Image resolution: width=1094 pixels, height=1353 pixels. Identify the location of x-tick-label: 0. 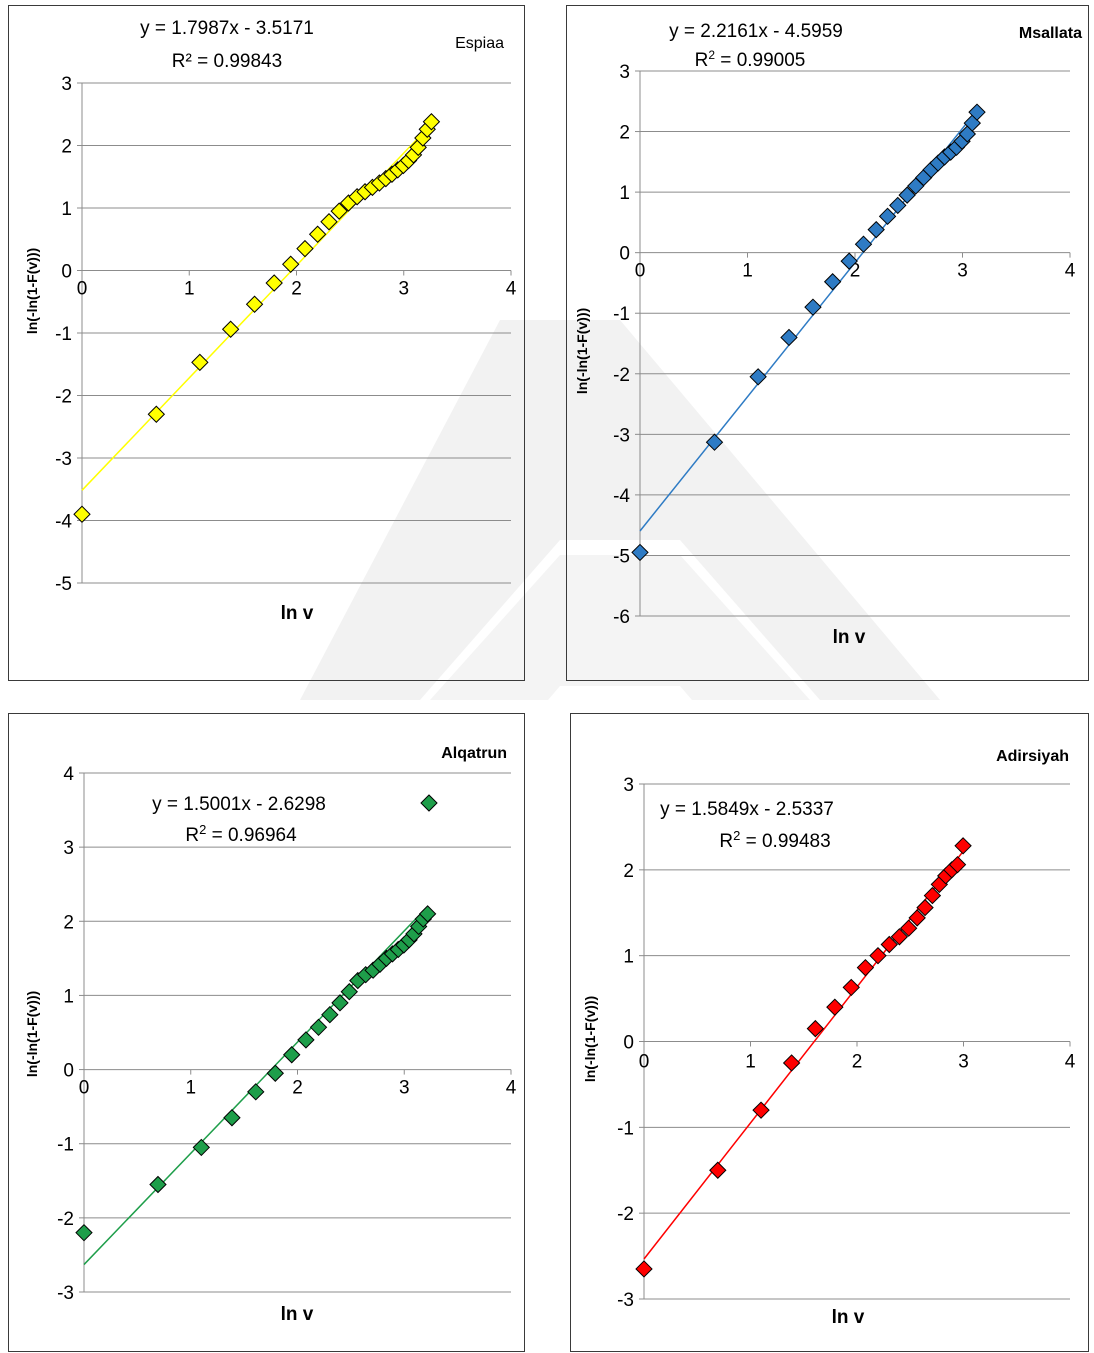
(84, 1088).